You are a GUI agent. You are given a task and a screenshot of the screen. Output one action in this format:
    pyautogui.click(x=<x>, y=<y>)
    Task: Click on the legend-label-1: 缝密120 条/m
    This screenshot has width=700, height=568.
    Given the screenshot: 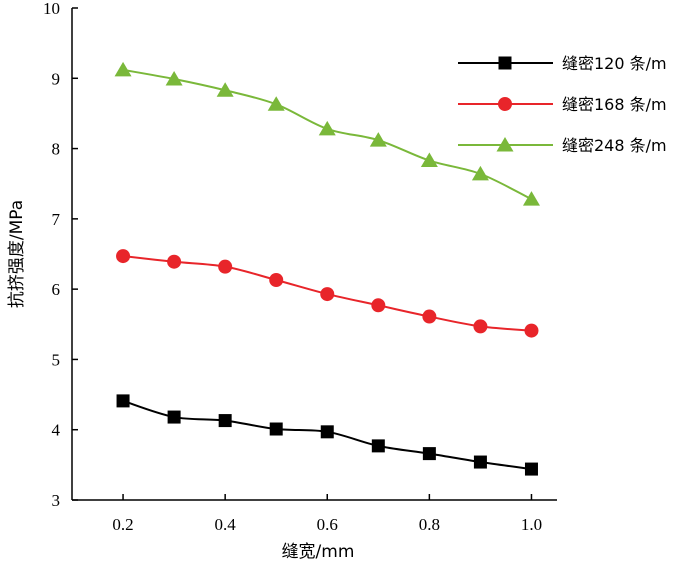 What is the action you would take?
    pyautogui.click(x=614, y=63)
    